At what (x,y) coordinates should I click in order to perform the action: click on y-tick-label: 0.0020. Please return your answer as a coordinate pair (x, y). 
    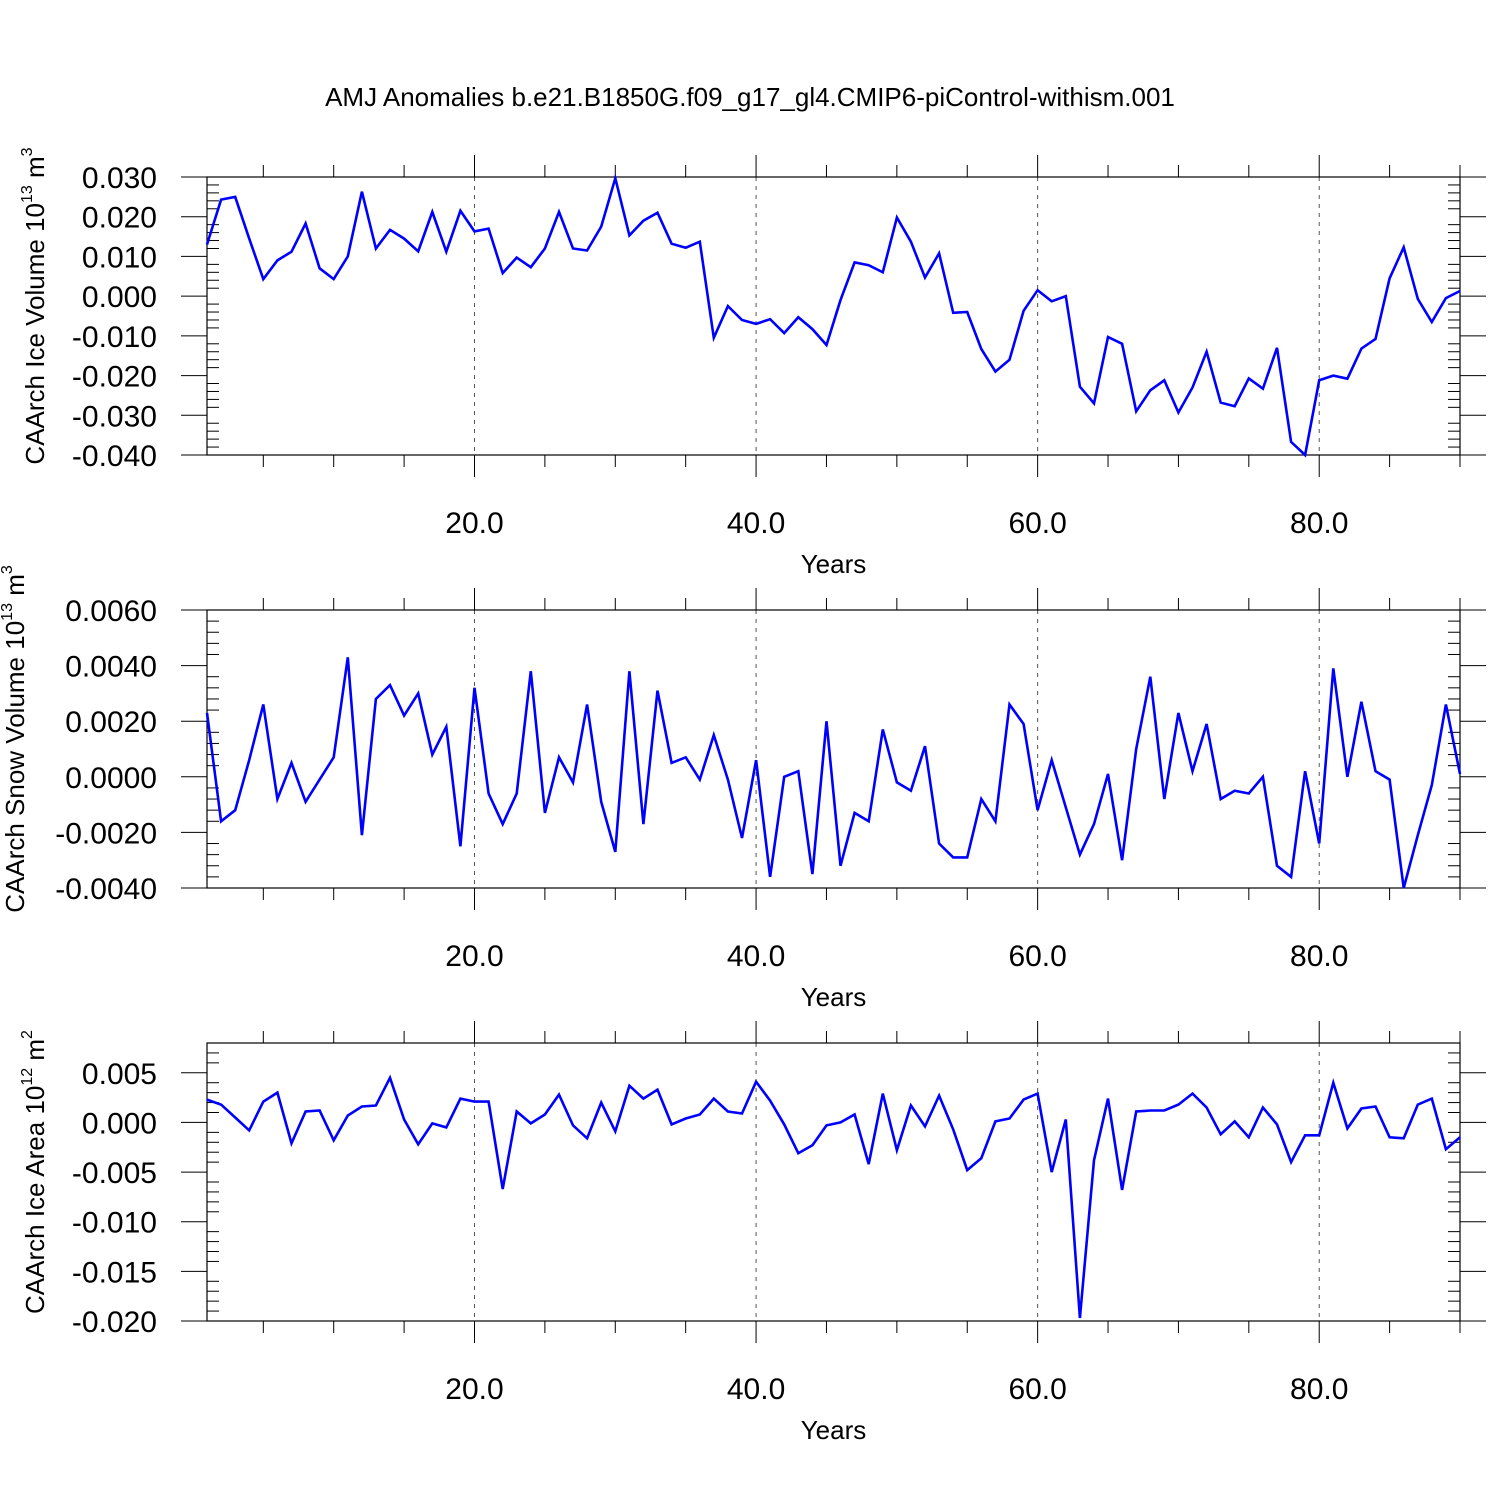
    Looking at the image, I should click on (111, 722).